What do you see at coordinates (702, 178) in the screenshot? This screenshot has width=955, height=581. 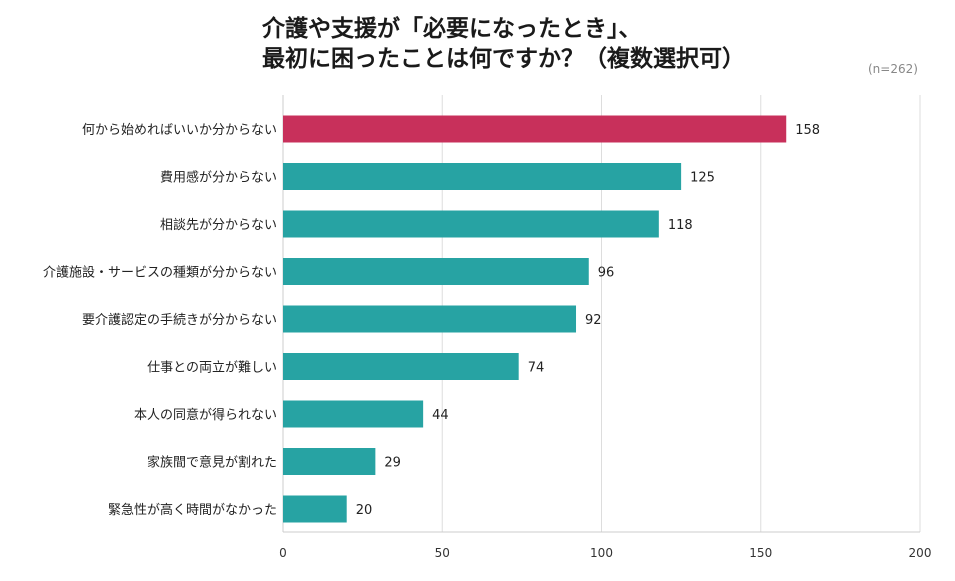 I see `data-label: 125` at bounding box center [702, 178].